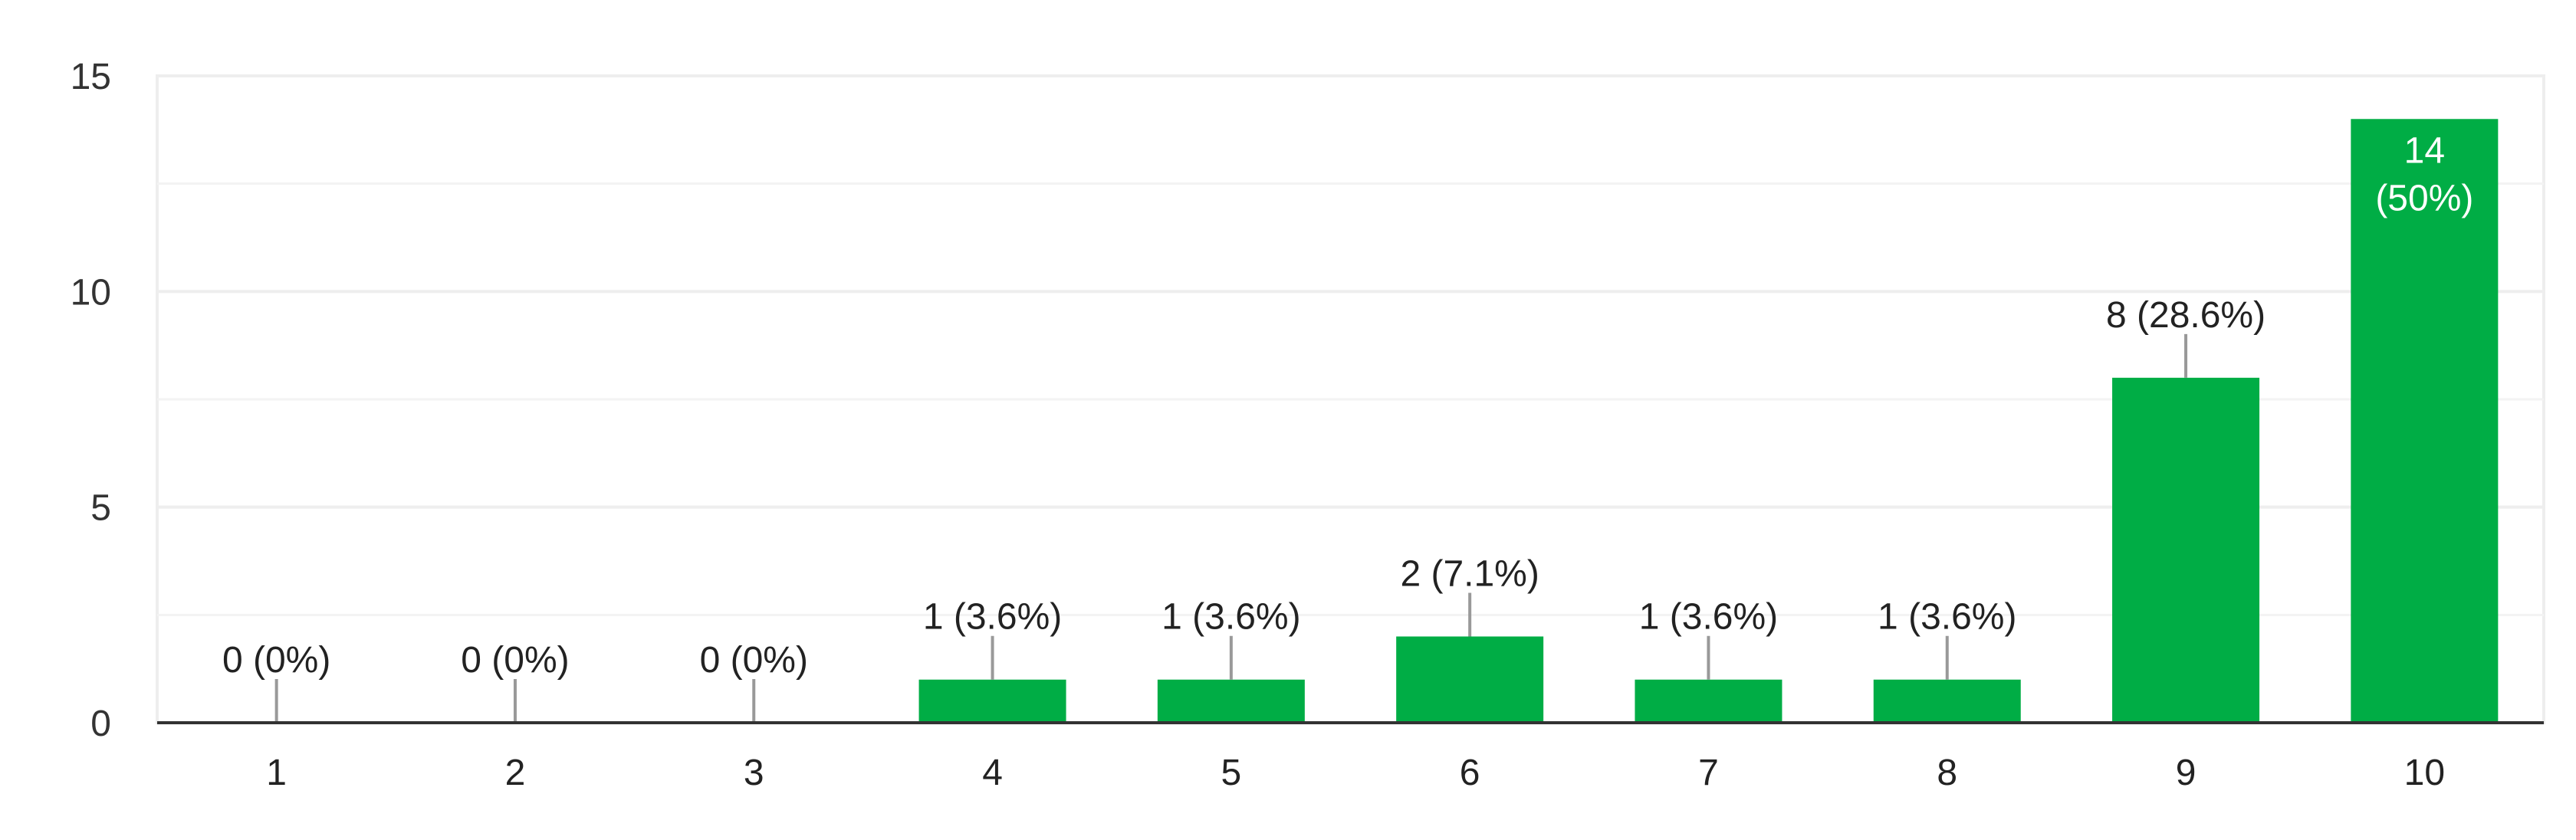 The image size is (2576, 840). Describe the element at coordinates (754, 773) in the screenshot. I see `x-tick-label: 3` at that location.